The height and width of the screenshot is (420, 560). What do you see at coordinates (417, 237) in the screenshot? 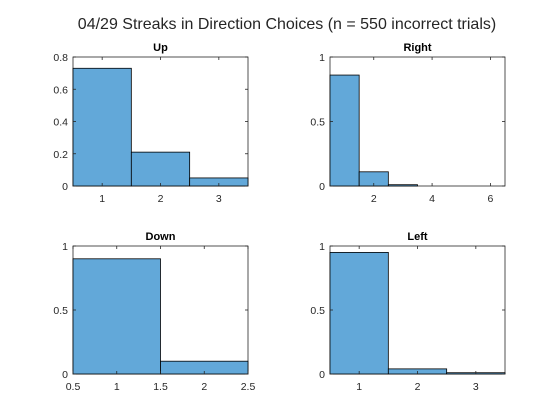
I see `subplot-title: Left` at bounding box center [417, 237].